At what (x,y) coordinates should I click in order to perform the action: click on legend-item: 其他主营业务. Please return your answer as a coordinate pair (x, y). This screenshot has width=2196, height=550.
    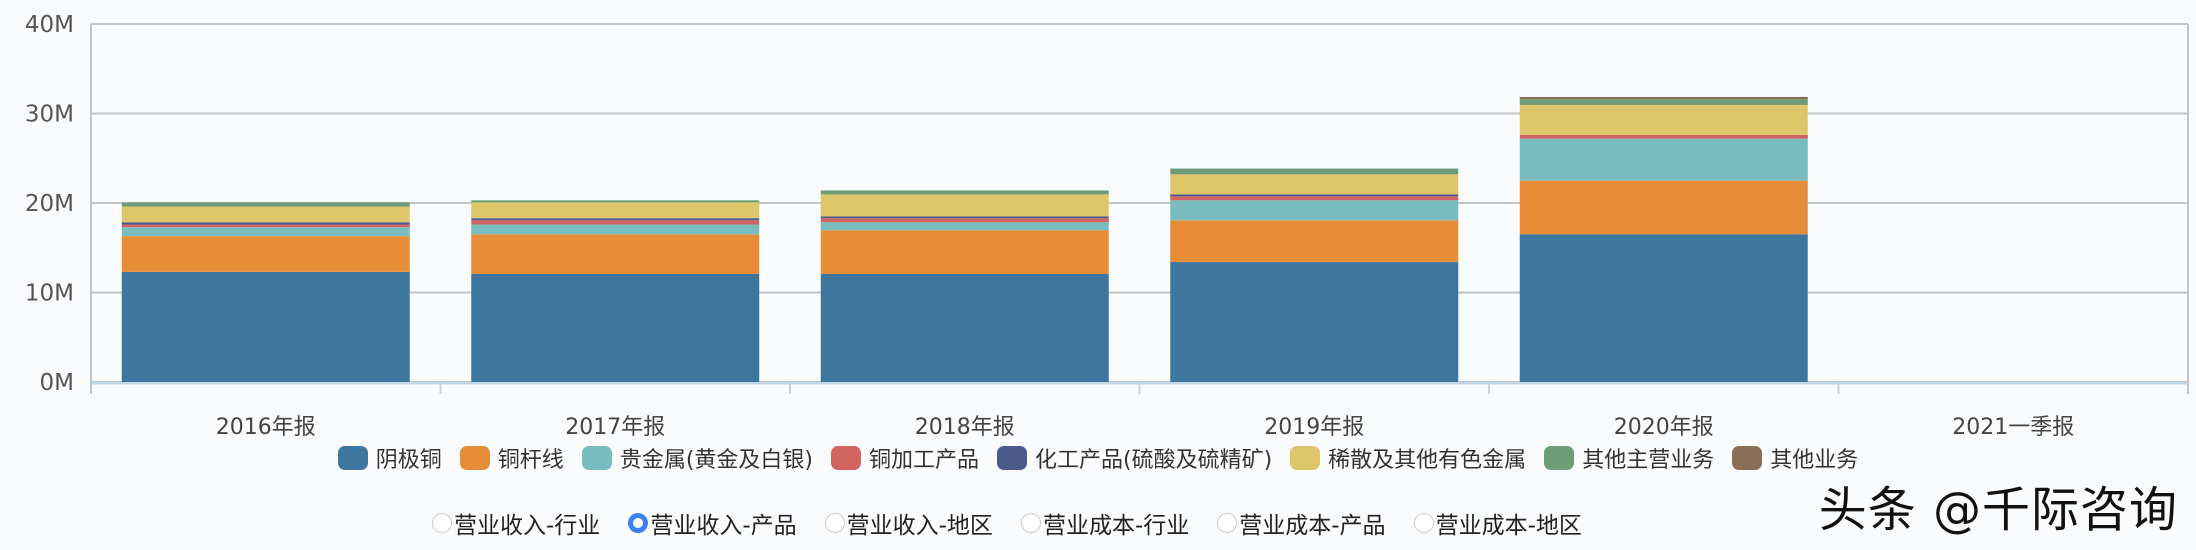
    Looking at the image, I should click on (1629, 458).